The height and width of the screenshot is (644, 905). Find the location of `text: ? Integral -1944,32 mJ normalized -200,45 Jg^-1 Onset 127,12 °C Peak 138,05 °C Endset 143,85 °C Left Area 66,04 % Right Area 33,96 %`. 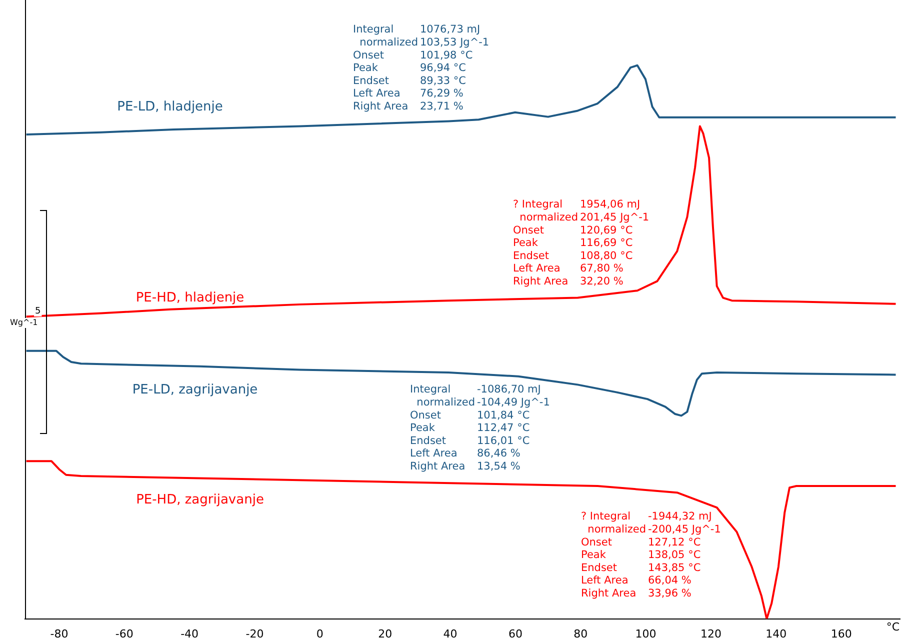

text: ? Integral -1944,32 mJ normalized -200,45 Jg^-1 Onset 127,12 °C Peak 138,05 °C Endset 143,85 °C Left Area 66,04 % Right Area 33,96 % is located at coordinates (651, 555).